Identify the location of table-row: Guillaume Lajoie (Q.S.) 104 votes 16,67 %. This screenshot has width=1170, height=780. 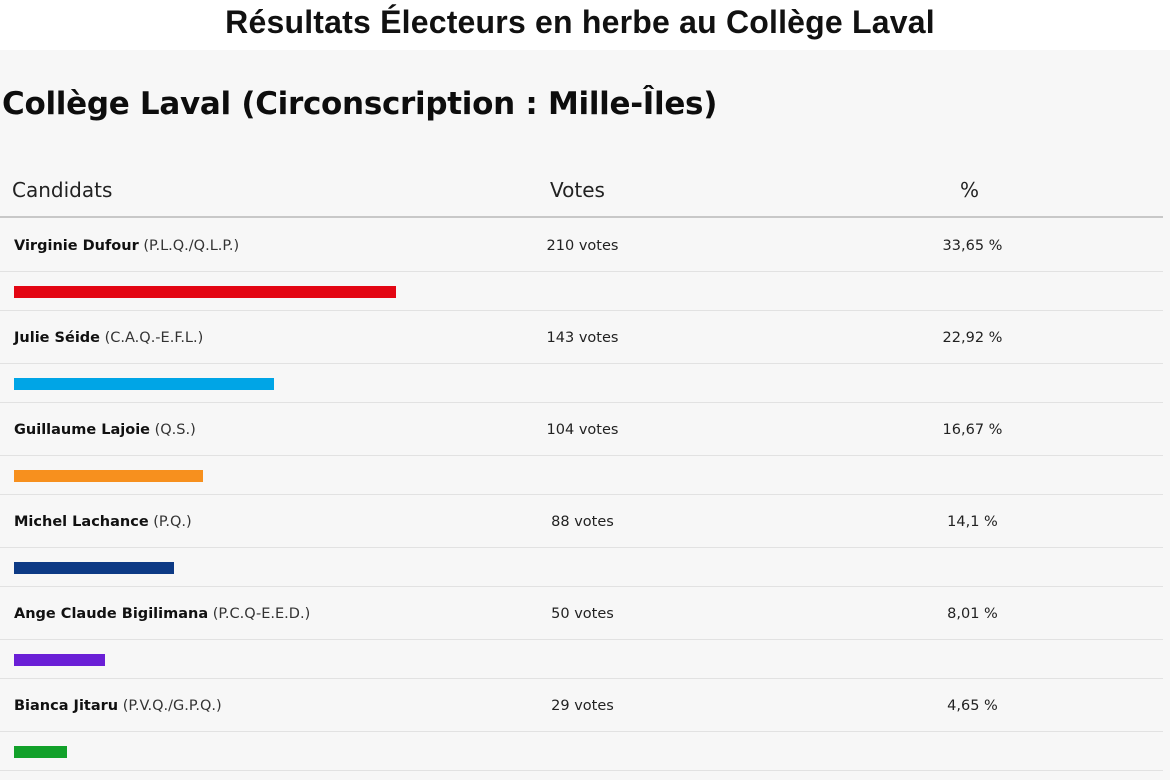
(581, 449).